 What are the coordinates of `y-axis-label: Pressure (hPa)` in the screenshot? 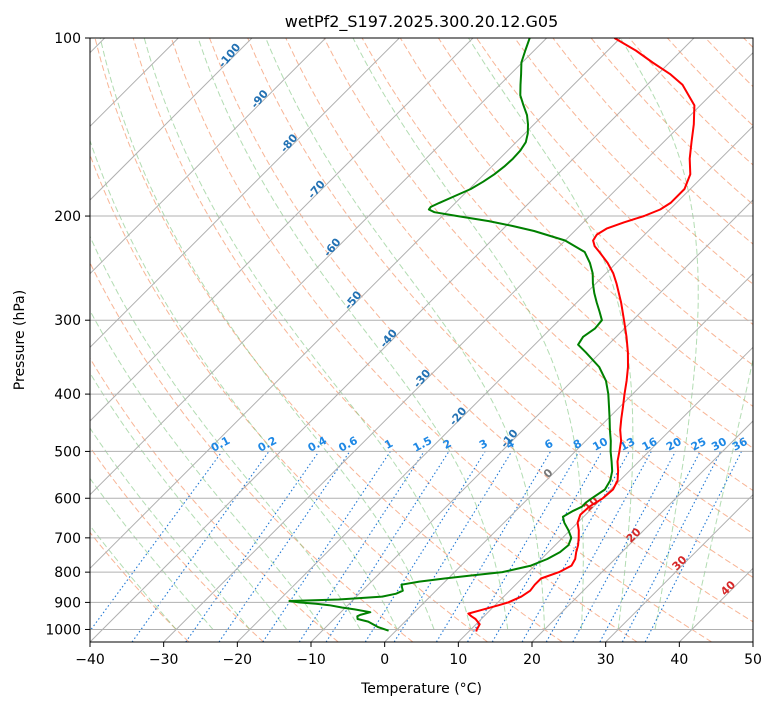 It's located at (20, 340).